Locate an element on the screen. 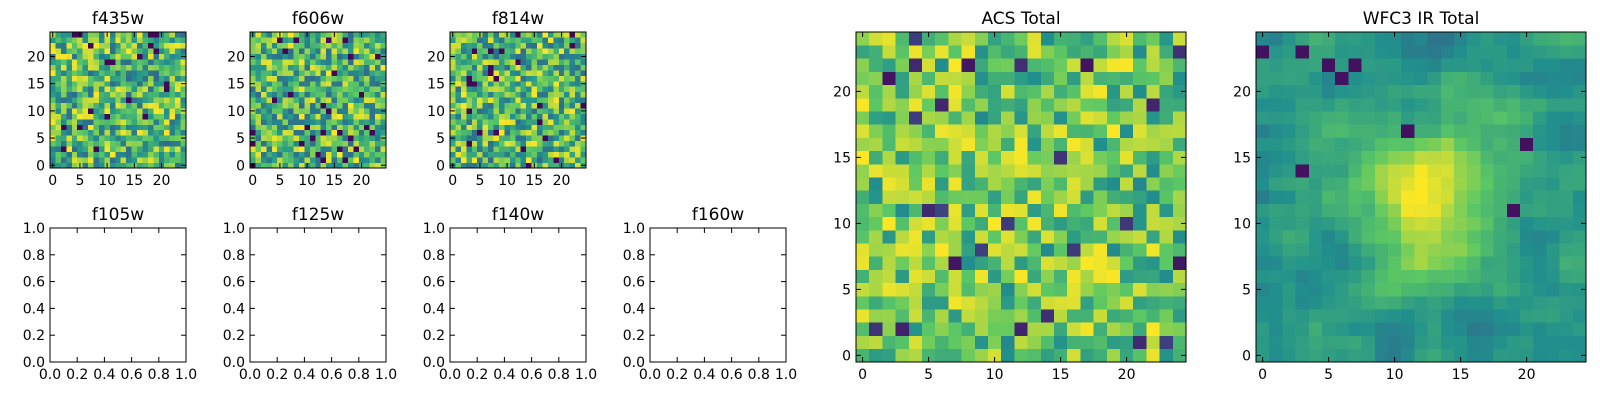 The height and width of the screenshot is (400, 1600). heatmap-cells is located at coordinates (518, 100).